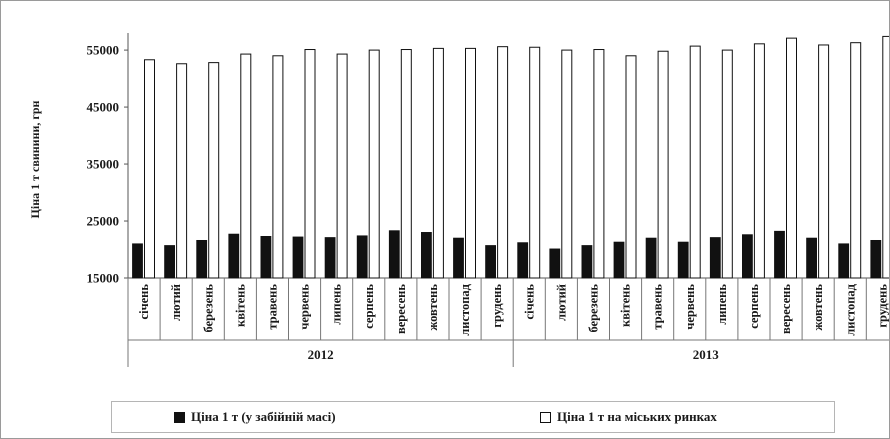  Describe the element at coordinates (263, 416) in the screenshot. I see `legend-label-slaughter: Ціна 1 т (у забійній масі)` at that location.